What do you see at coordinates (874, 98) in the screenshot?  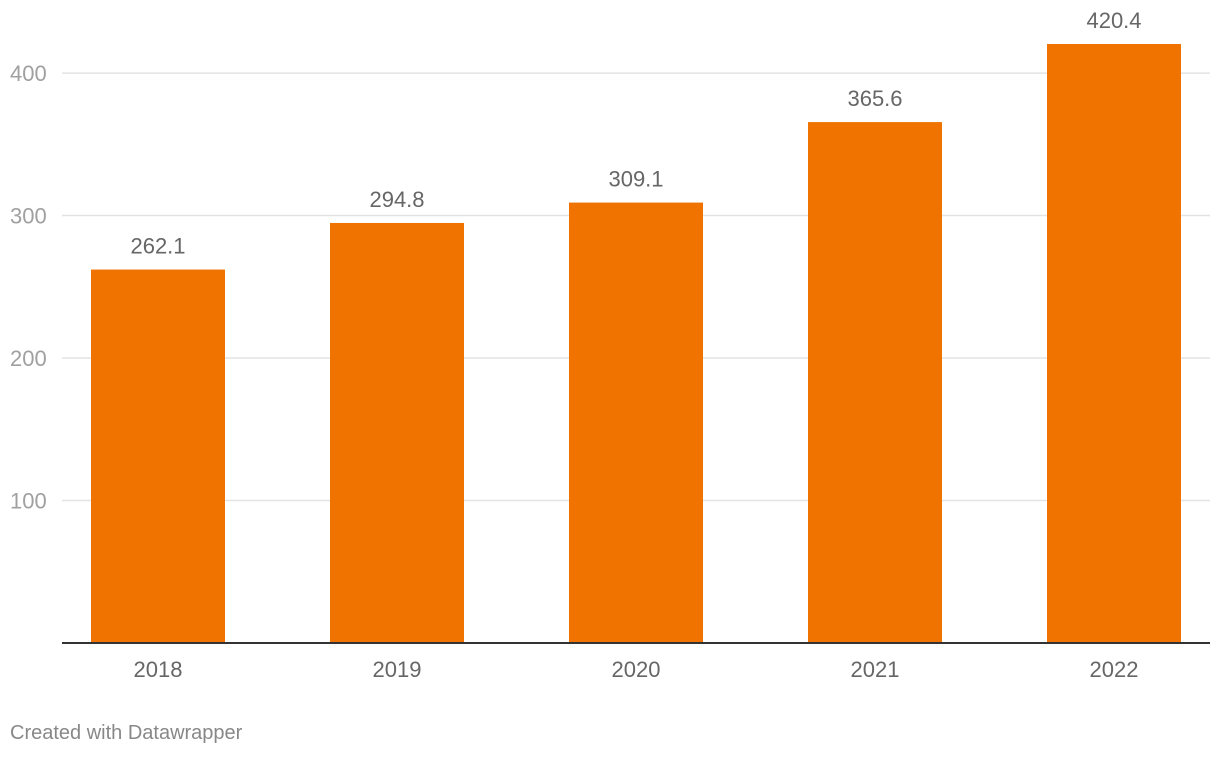 I see `value-label-2021: 365.6` at bounding box center [874, 98].